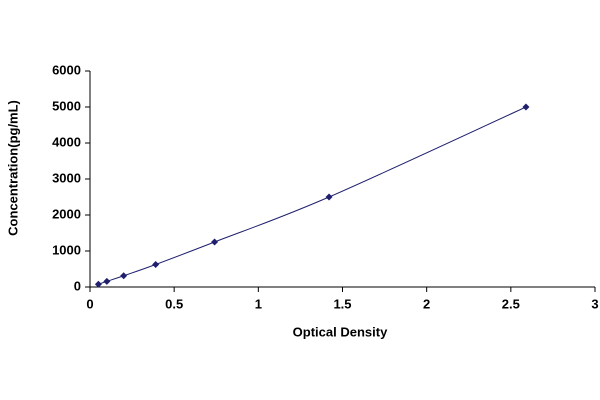 This screenshot has height=400, width=600. What do you see at coordinates (66, 249) in the screenshot?
I see `y-tick-label: 1000` at bounding box center [66, 249].